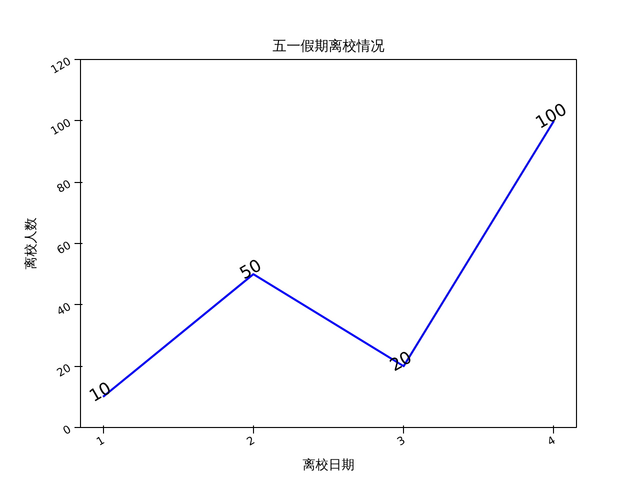 The width and height of the screenshot is (640, 480). Describe the element at coordinates (64, 186) in the screenshot. I see `y-tick-label: 80` at that location.